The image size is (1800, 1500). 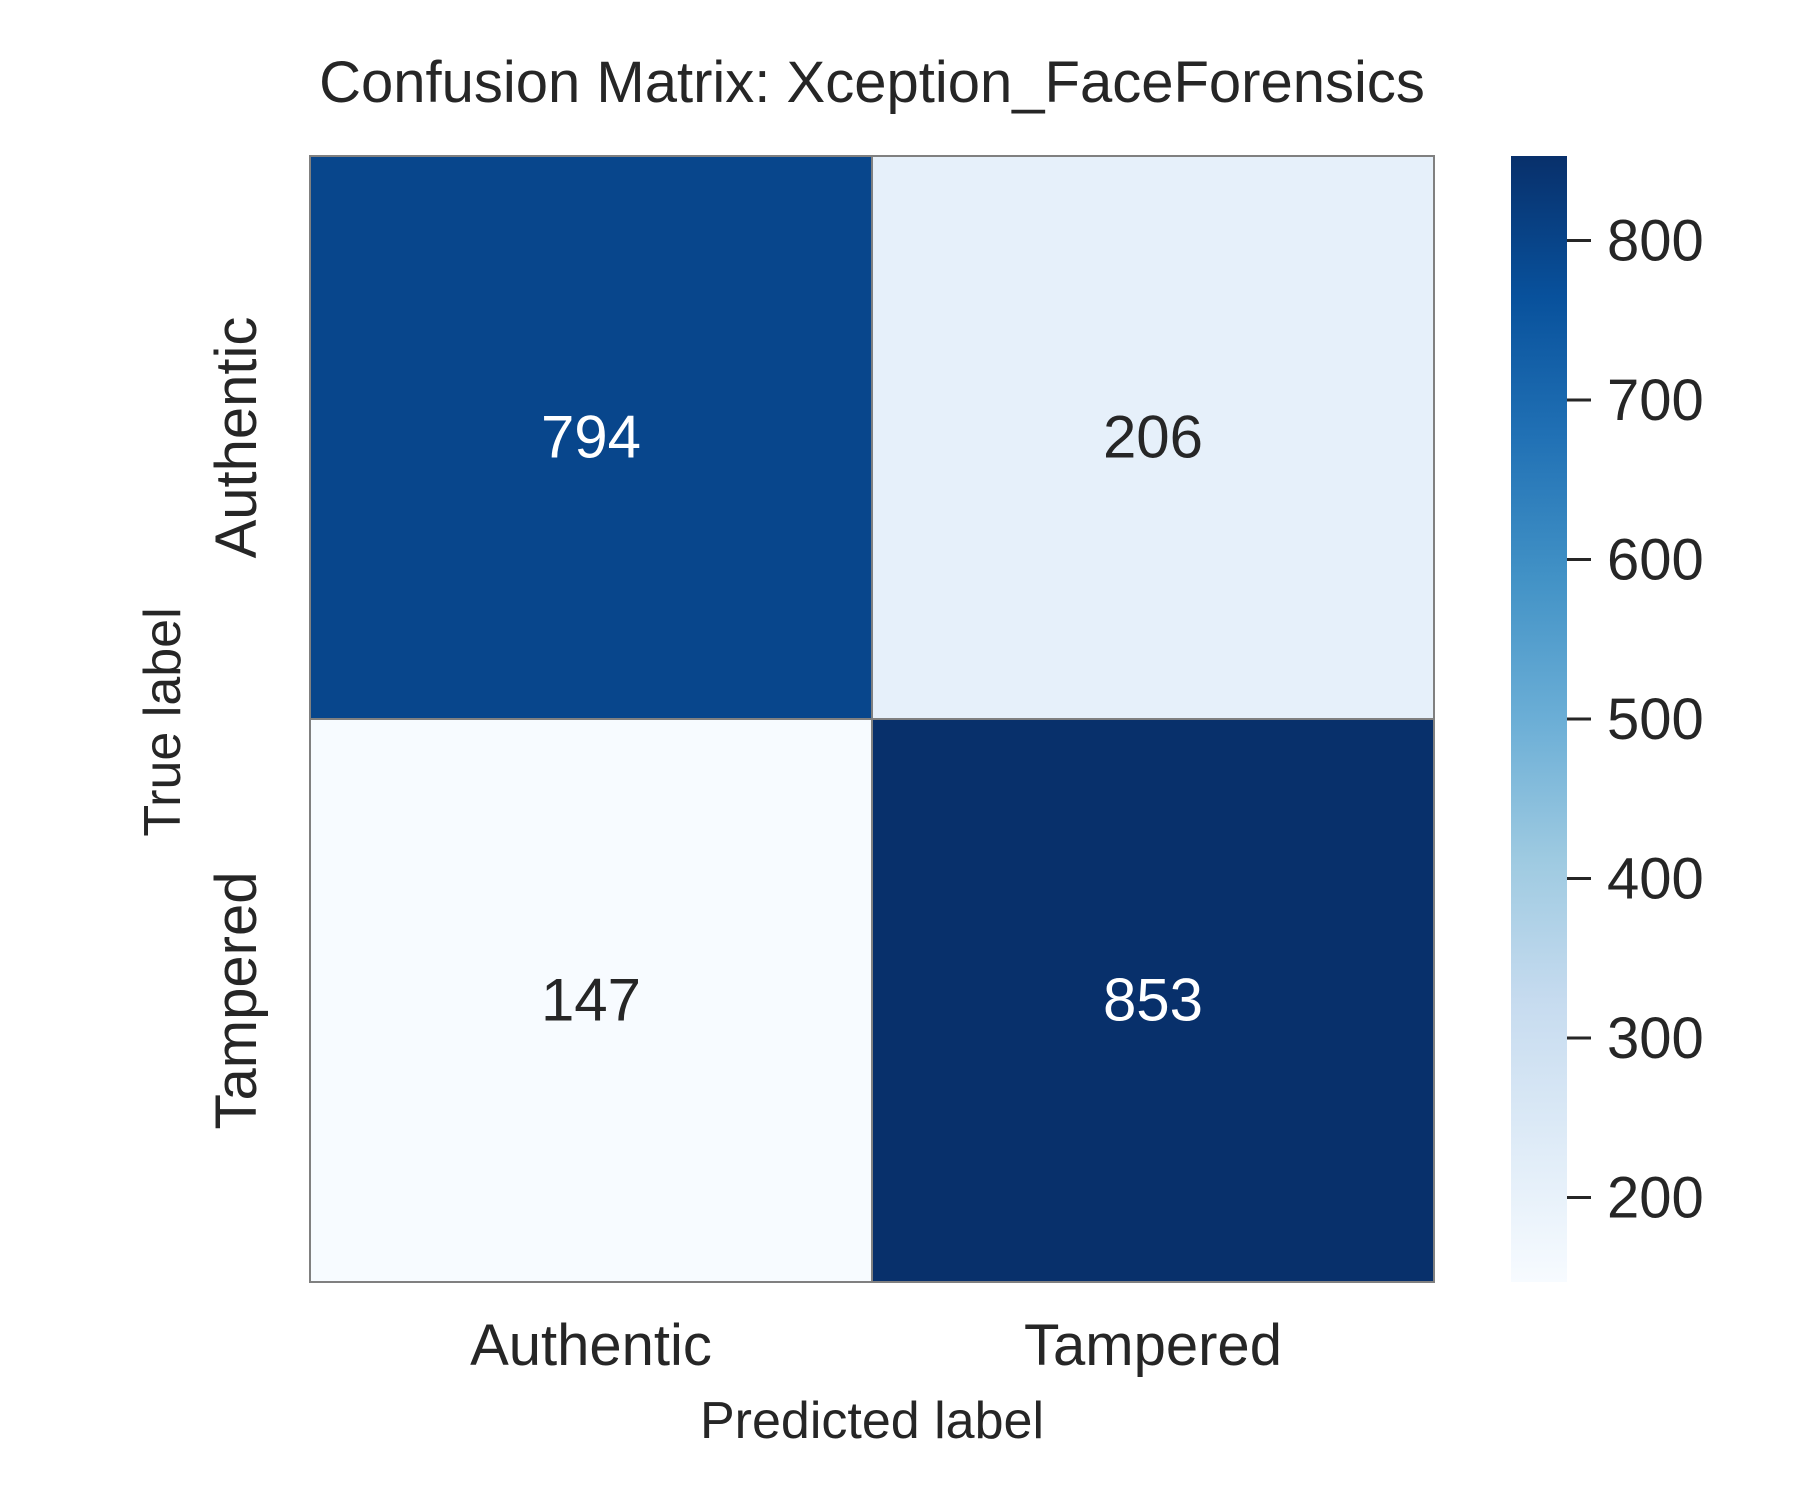 I want to click on heatmap-cell-r1-c1, so click(x=1153, y=1000).